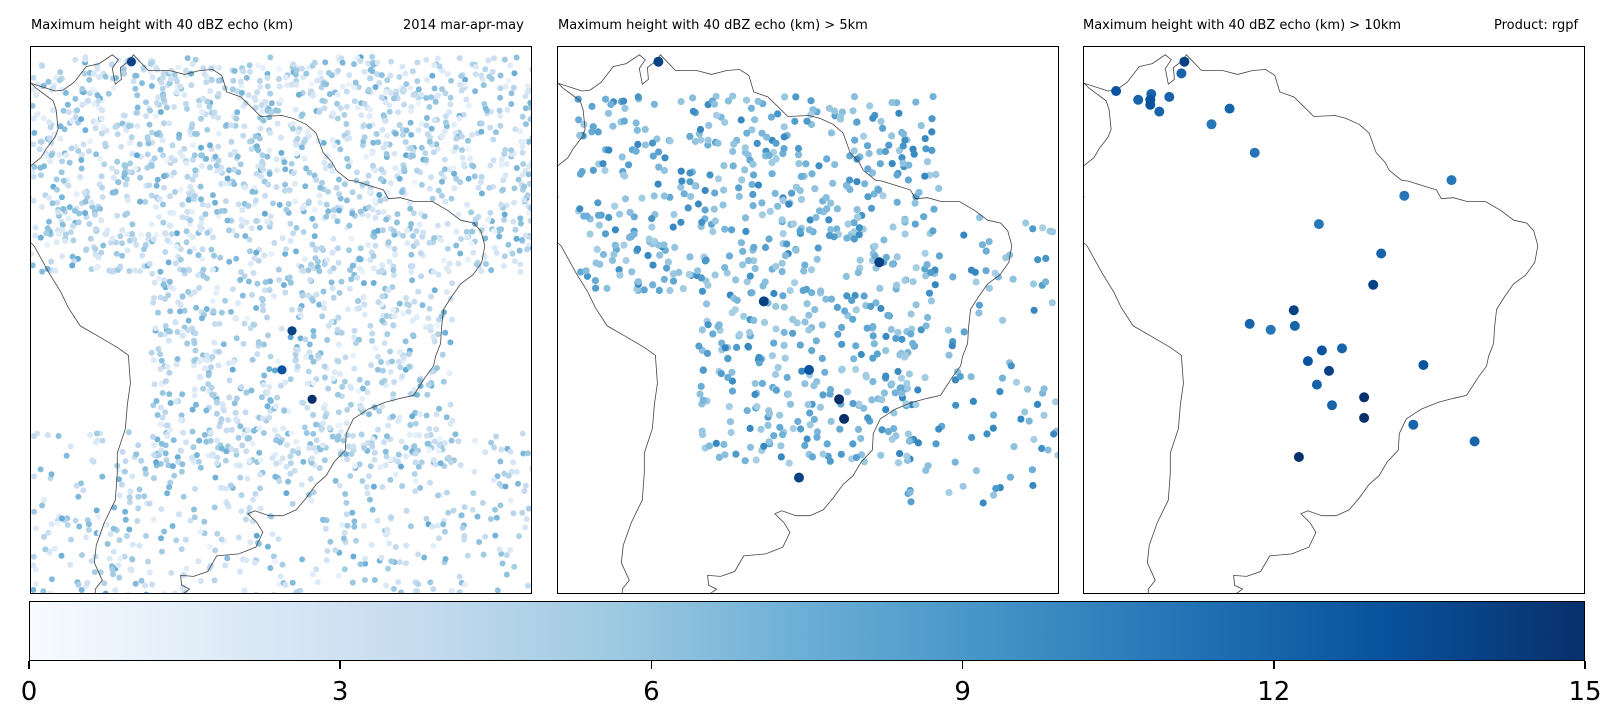 The image size is (1618, 726). Describe the element at coordinates (463, 25) in the screenshot. I see `season-label: 2014 mar-apr-may` at that location.